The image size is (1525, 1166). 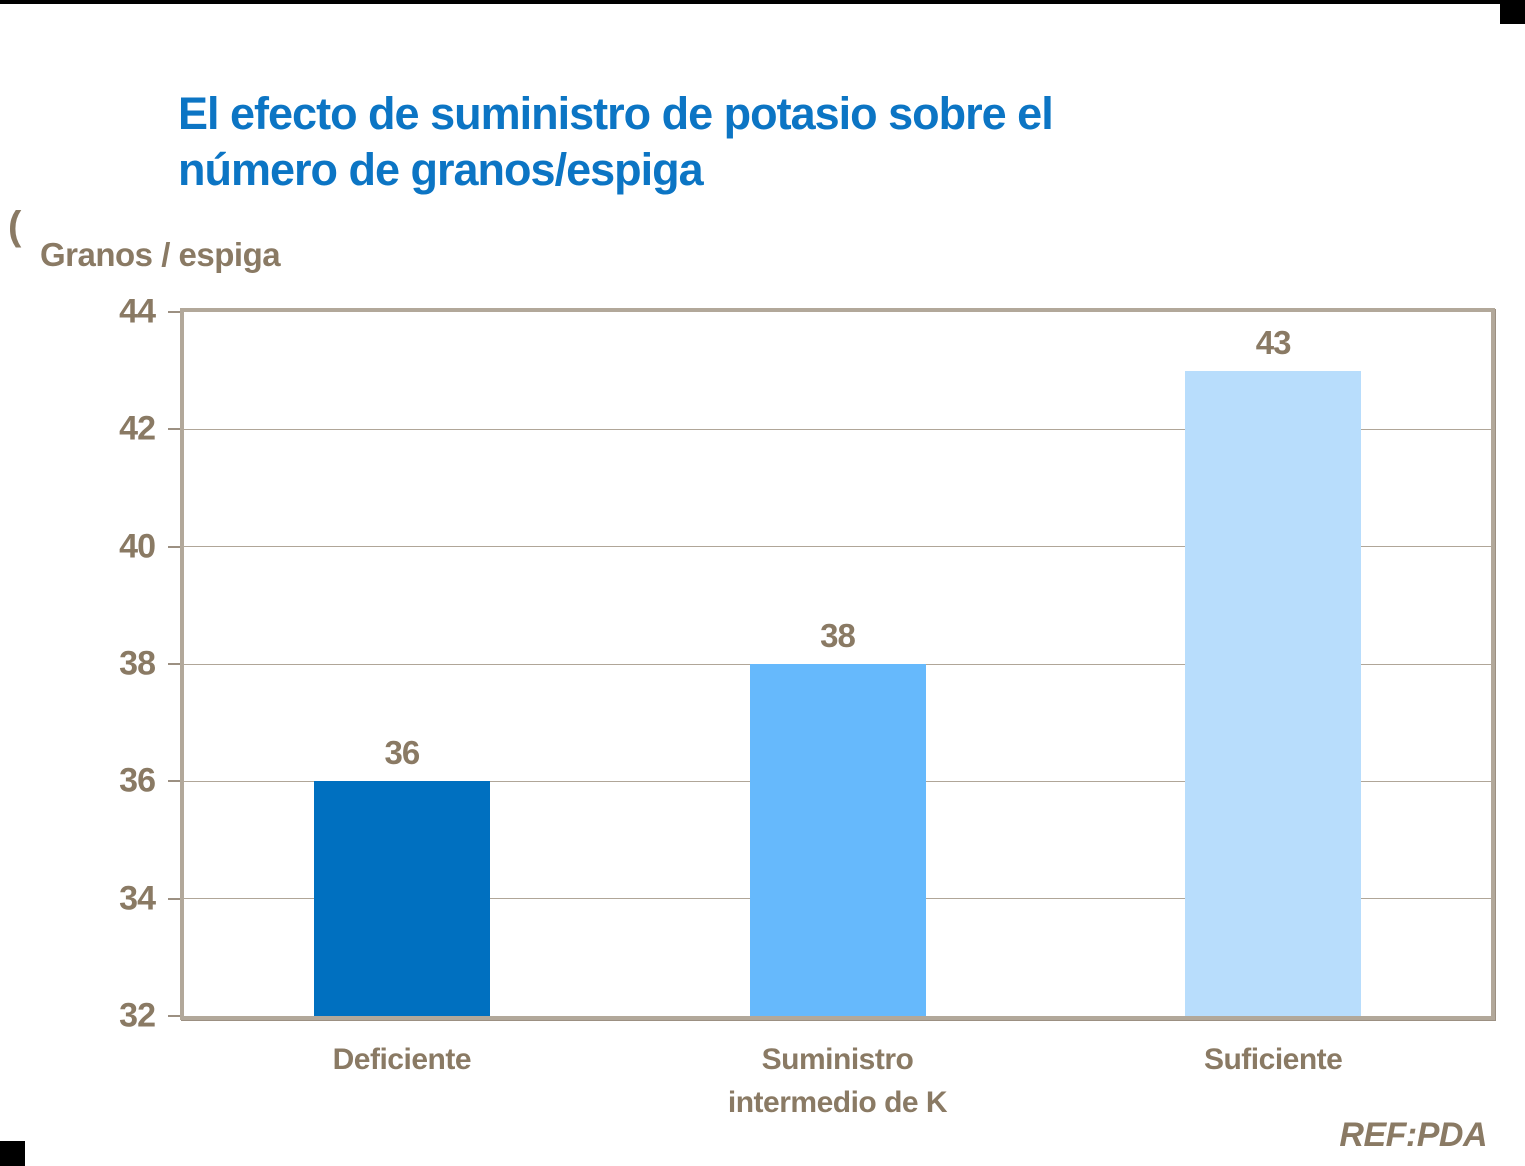 I want to click on y-tick-label-42: 42, so click(x=137, y=428).